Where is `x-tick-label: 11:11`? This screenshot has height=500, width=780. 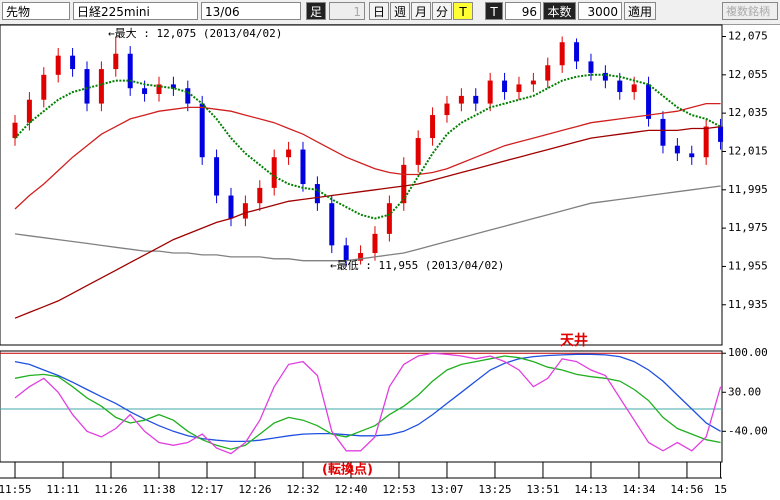 x-tick-label: 11:11 is located at coordinates (62, 489).